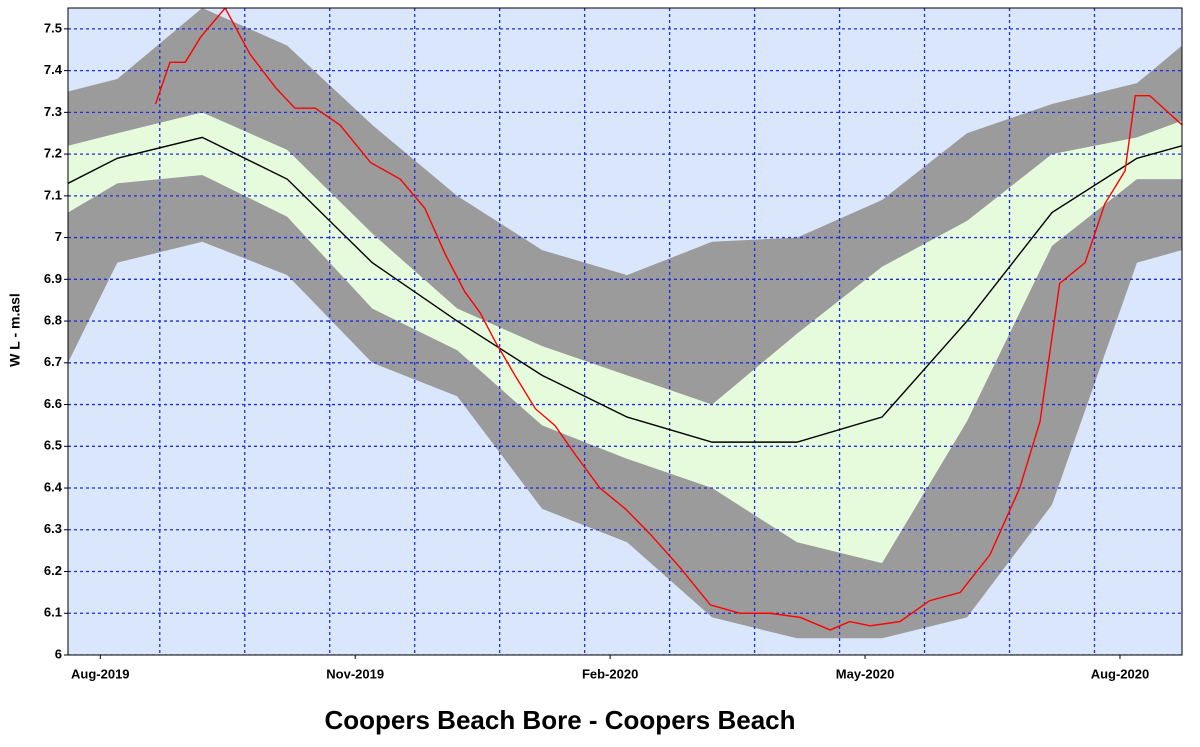  I want to click on y-tick-label: 6.4, so click(53, 486).